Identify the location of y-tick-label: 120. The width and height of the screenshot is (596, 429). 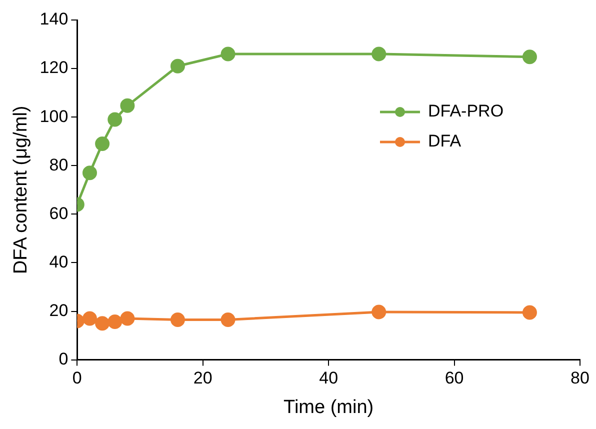
(54, 68).